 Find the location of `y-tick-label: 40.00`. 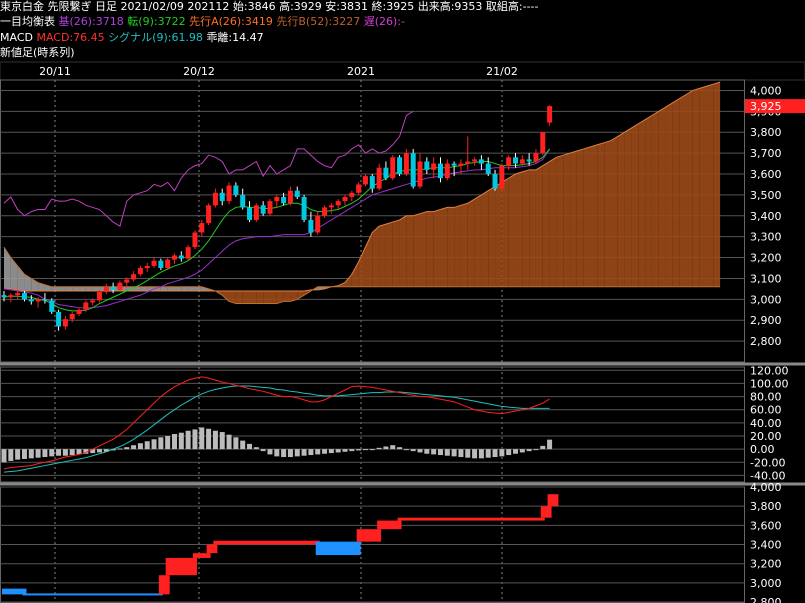

y-tick-label: 40.00 is located at coordinates (766, 423).